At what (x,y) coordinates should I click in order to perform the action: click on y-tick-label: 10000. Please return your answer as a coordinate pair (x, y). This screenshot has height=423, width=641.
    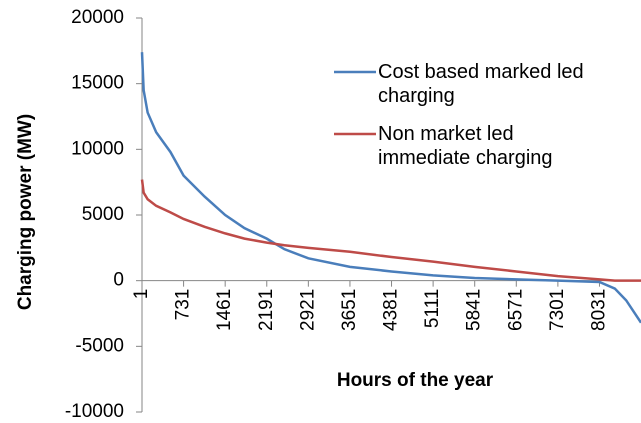
    Looking at the image, I should click on (97, 148).